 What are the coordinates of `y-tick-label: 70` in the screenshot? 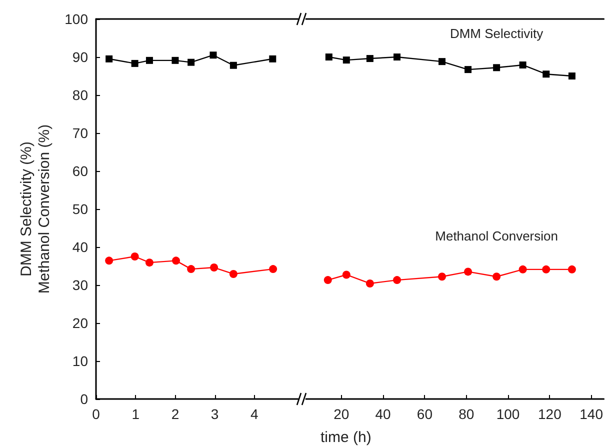 It's located at (80, 133).